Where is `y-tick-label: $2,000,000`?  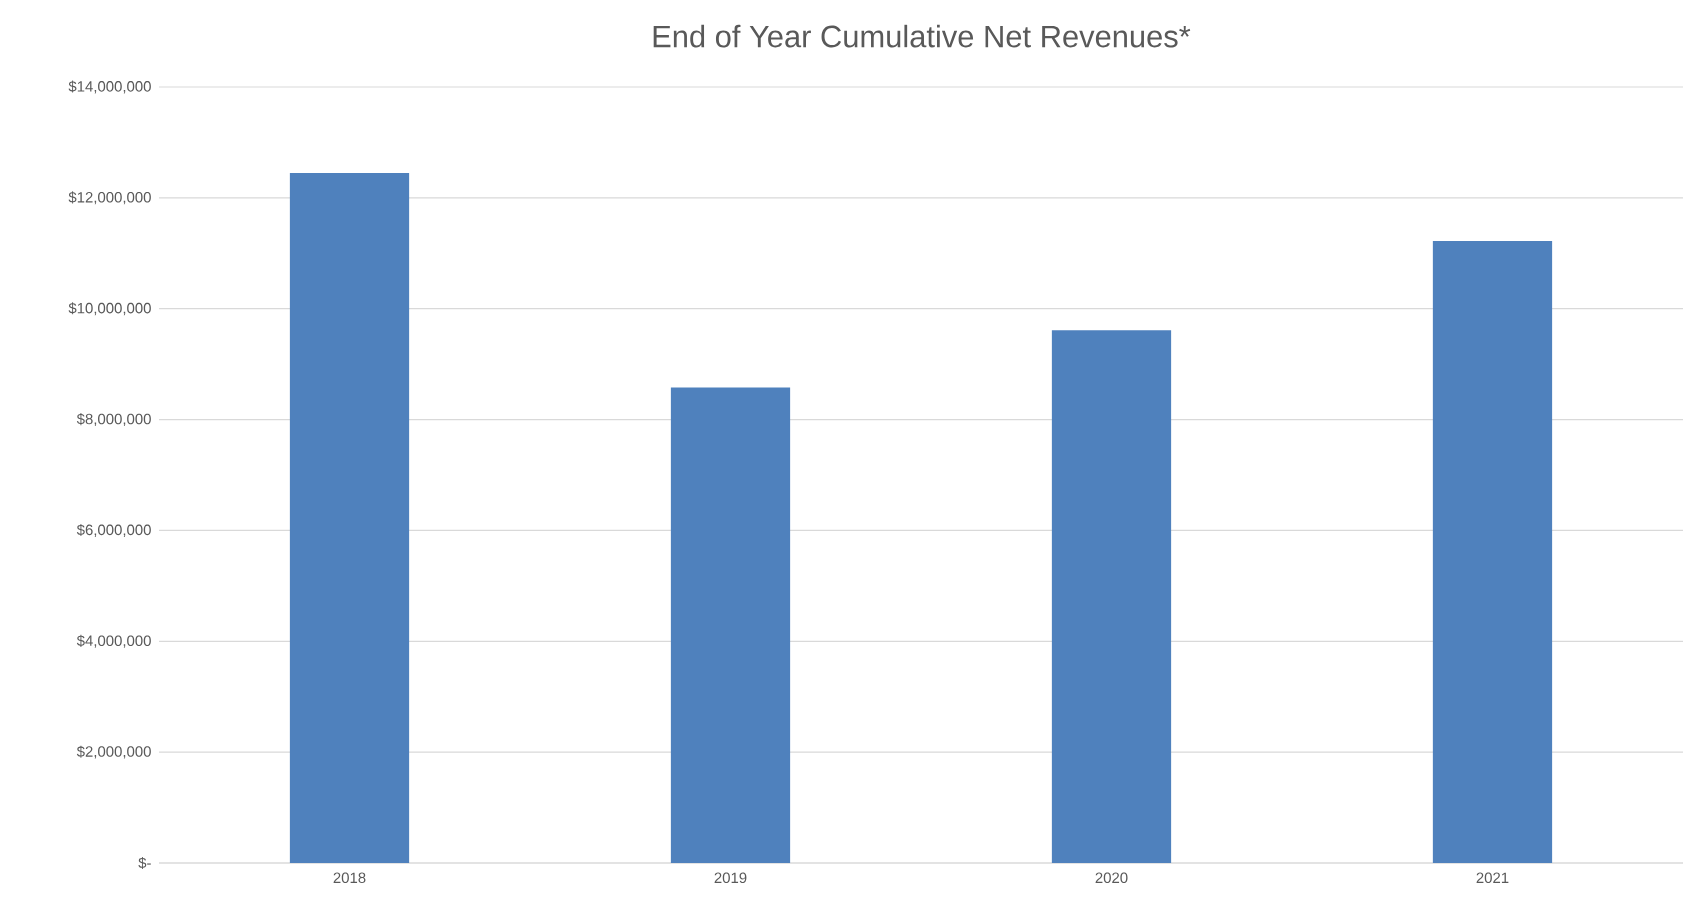 y-tick-label: $2,000,000 is located at coordinates (113, 752).